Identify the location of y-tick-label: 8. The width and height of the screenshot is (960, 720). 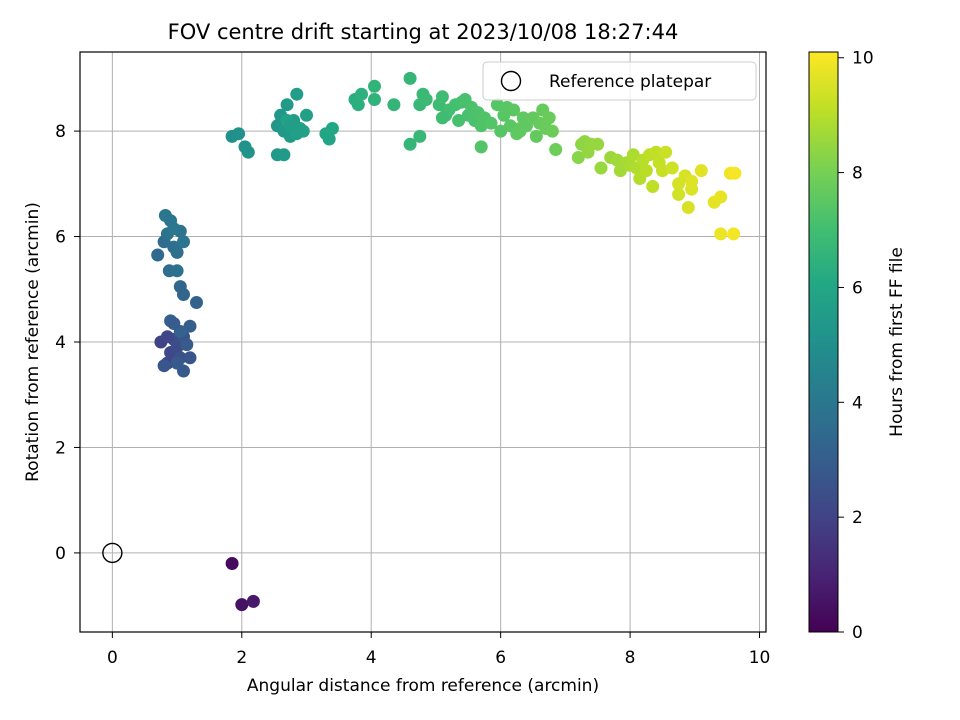
(60, 132).